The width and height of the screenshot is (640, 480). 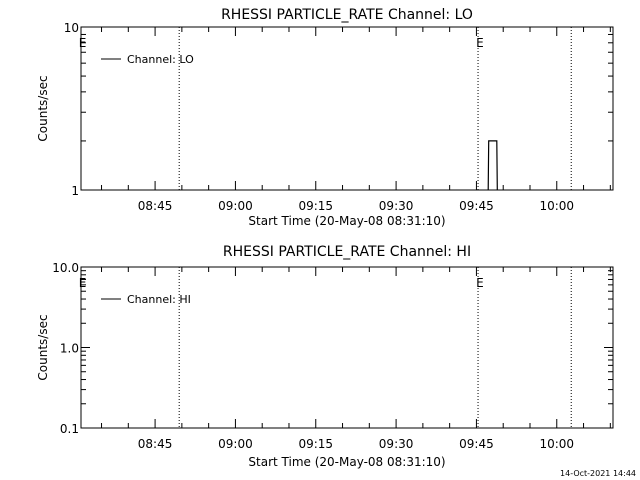 I want to click on y-tick-label: 10, so click(x=71, y=28).